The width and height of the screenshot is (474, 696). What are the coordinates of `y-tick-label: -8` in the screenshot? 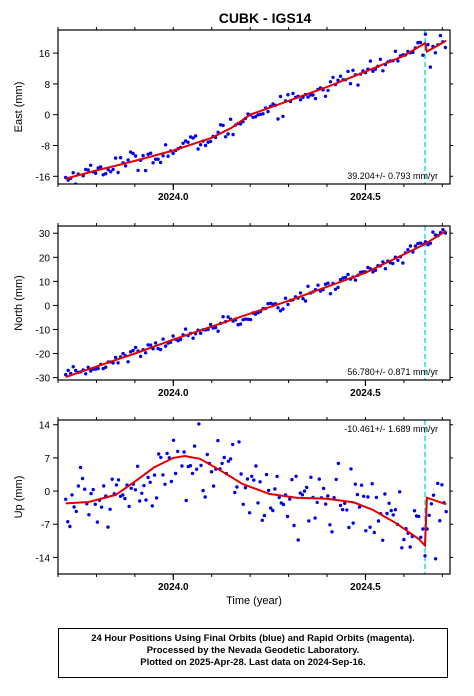 It's located at (45, 147).